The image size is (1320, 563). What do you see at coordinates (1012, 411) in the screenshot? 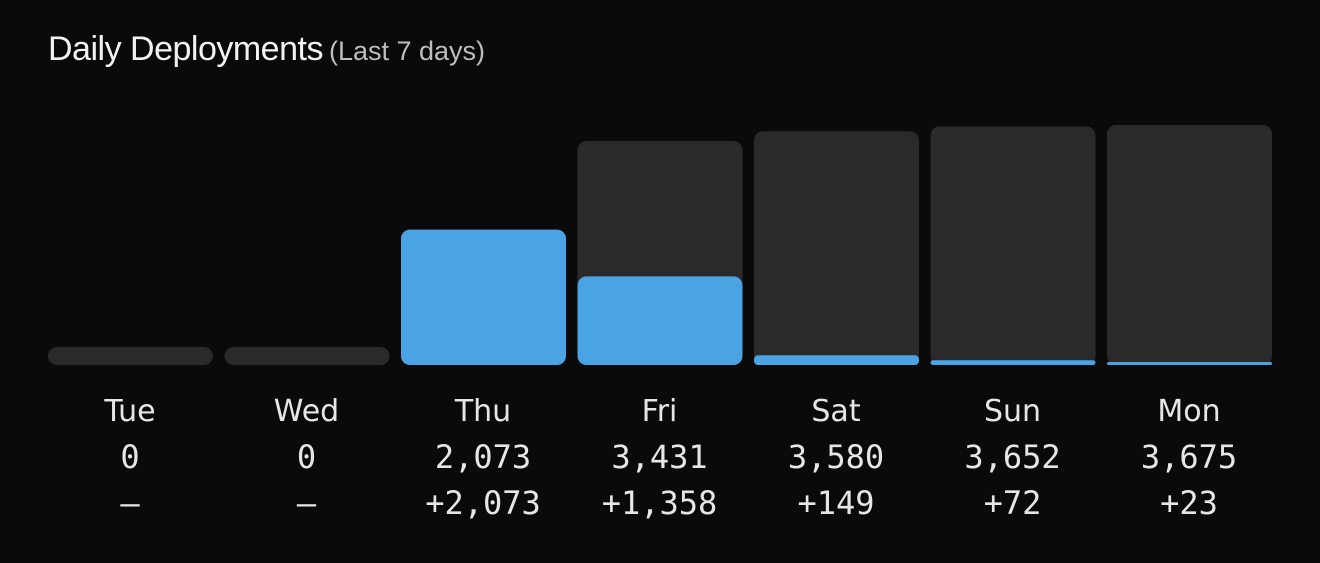
I see `day-label: Sun` at bounding box center [1012, 411].